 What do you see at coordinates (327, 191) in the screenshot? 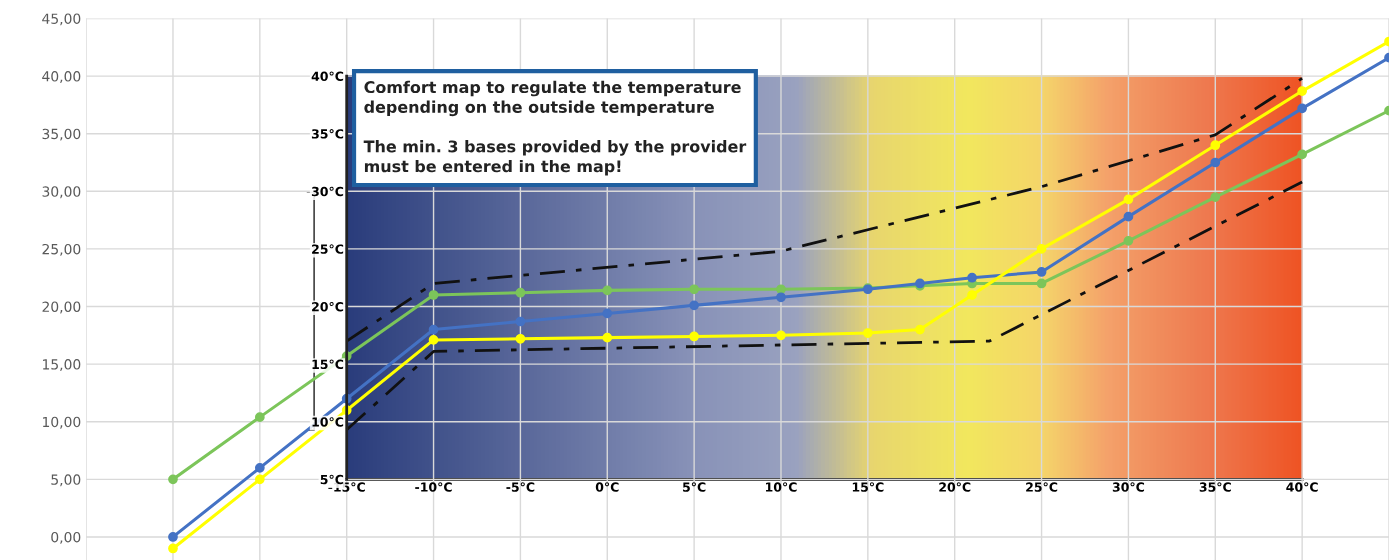
I see `y2-tick-label: 30°C` at bounding box center [327, 191].